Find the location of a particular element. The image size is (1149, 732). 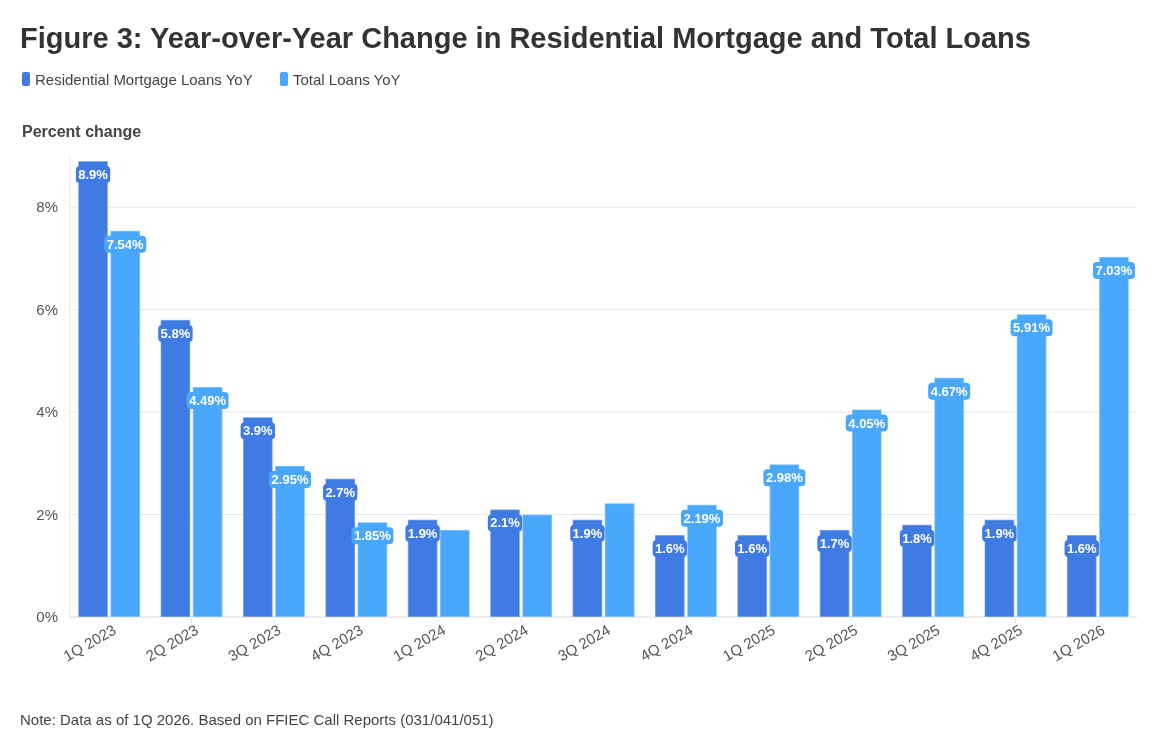

data-label: 4.05% is located at coordinates (867, 423).